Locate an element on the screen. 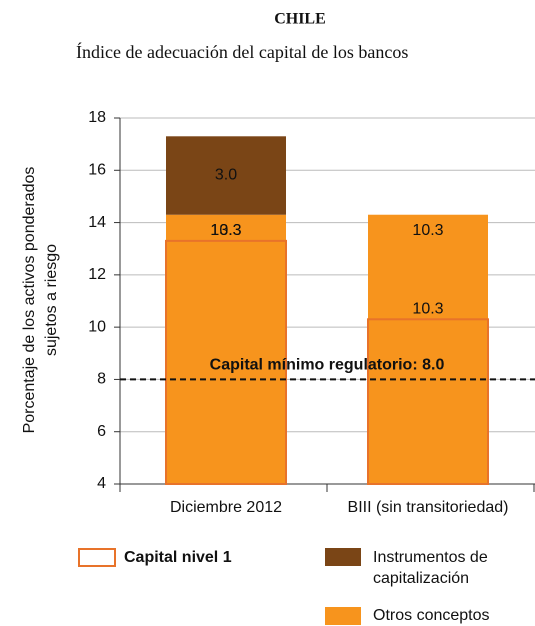 Image resolution: width=535 pixels, height=626 pixels. y-axis-label: Porcentaje de los activos ponderados is located at coordinates (29, 300).